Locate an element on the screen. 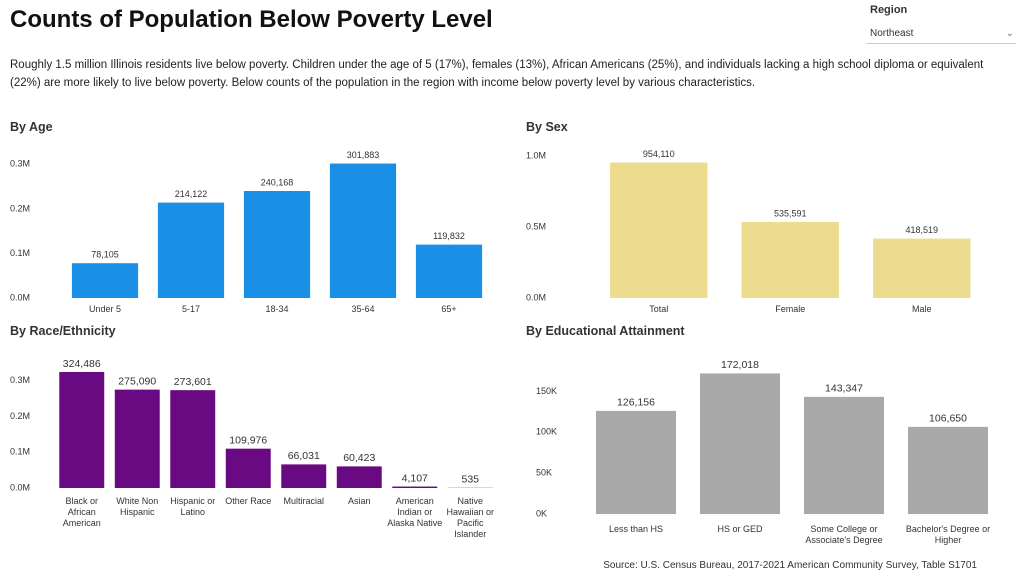  chart-title: By Sex is located at coordinates (547, 127).